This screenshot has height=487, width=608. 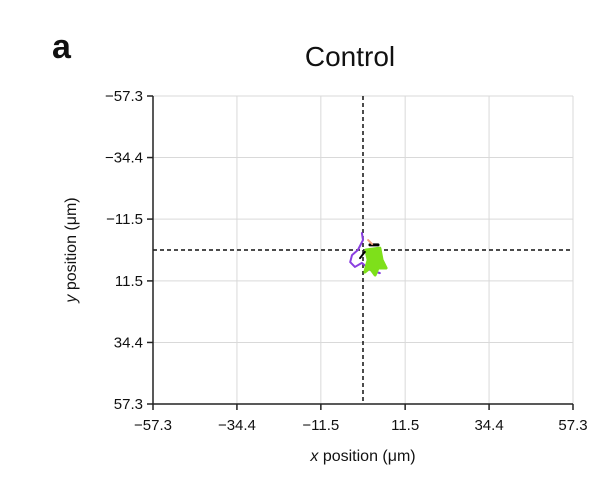 What do you see at coordinates (128, 342) in the screenshot?
I see `y-tick-label: 34.4` at bounding box center [128, 342].